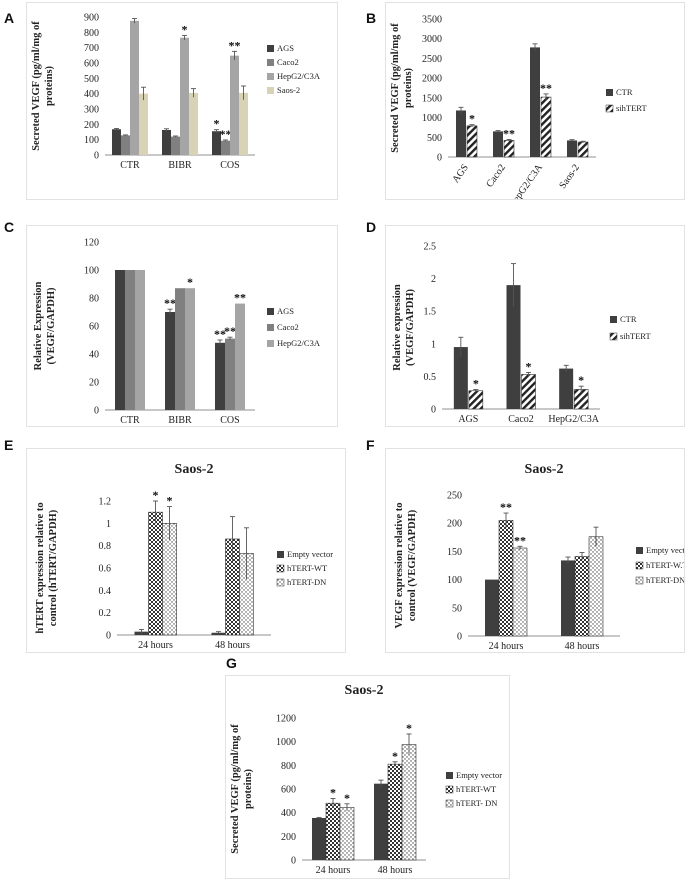 The width and height of the screenshot is (697, 884). What do you see at coordinates (307, 568) in the screenshot?
I see `legend-label: hTERT-WT` at bounding box center [307, 568].